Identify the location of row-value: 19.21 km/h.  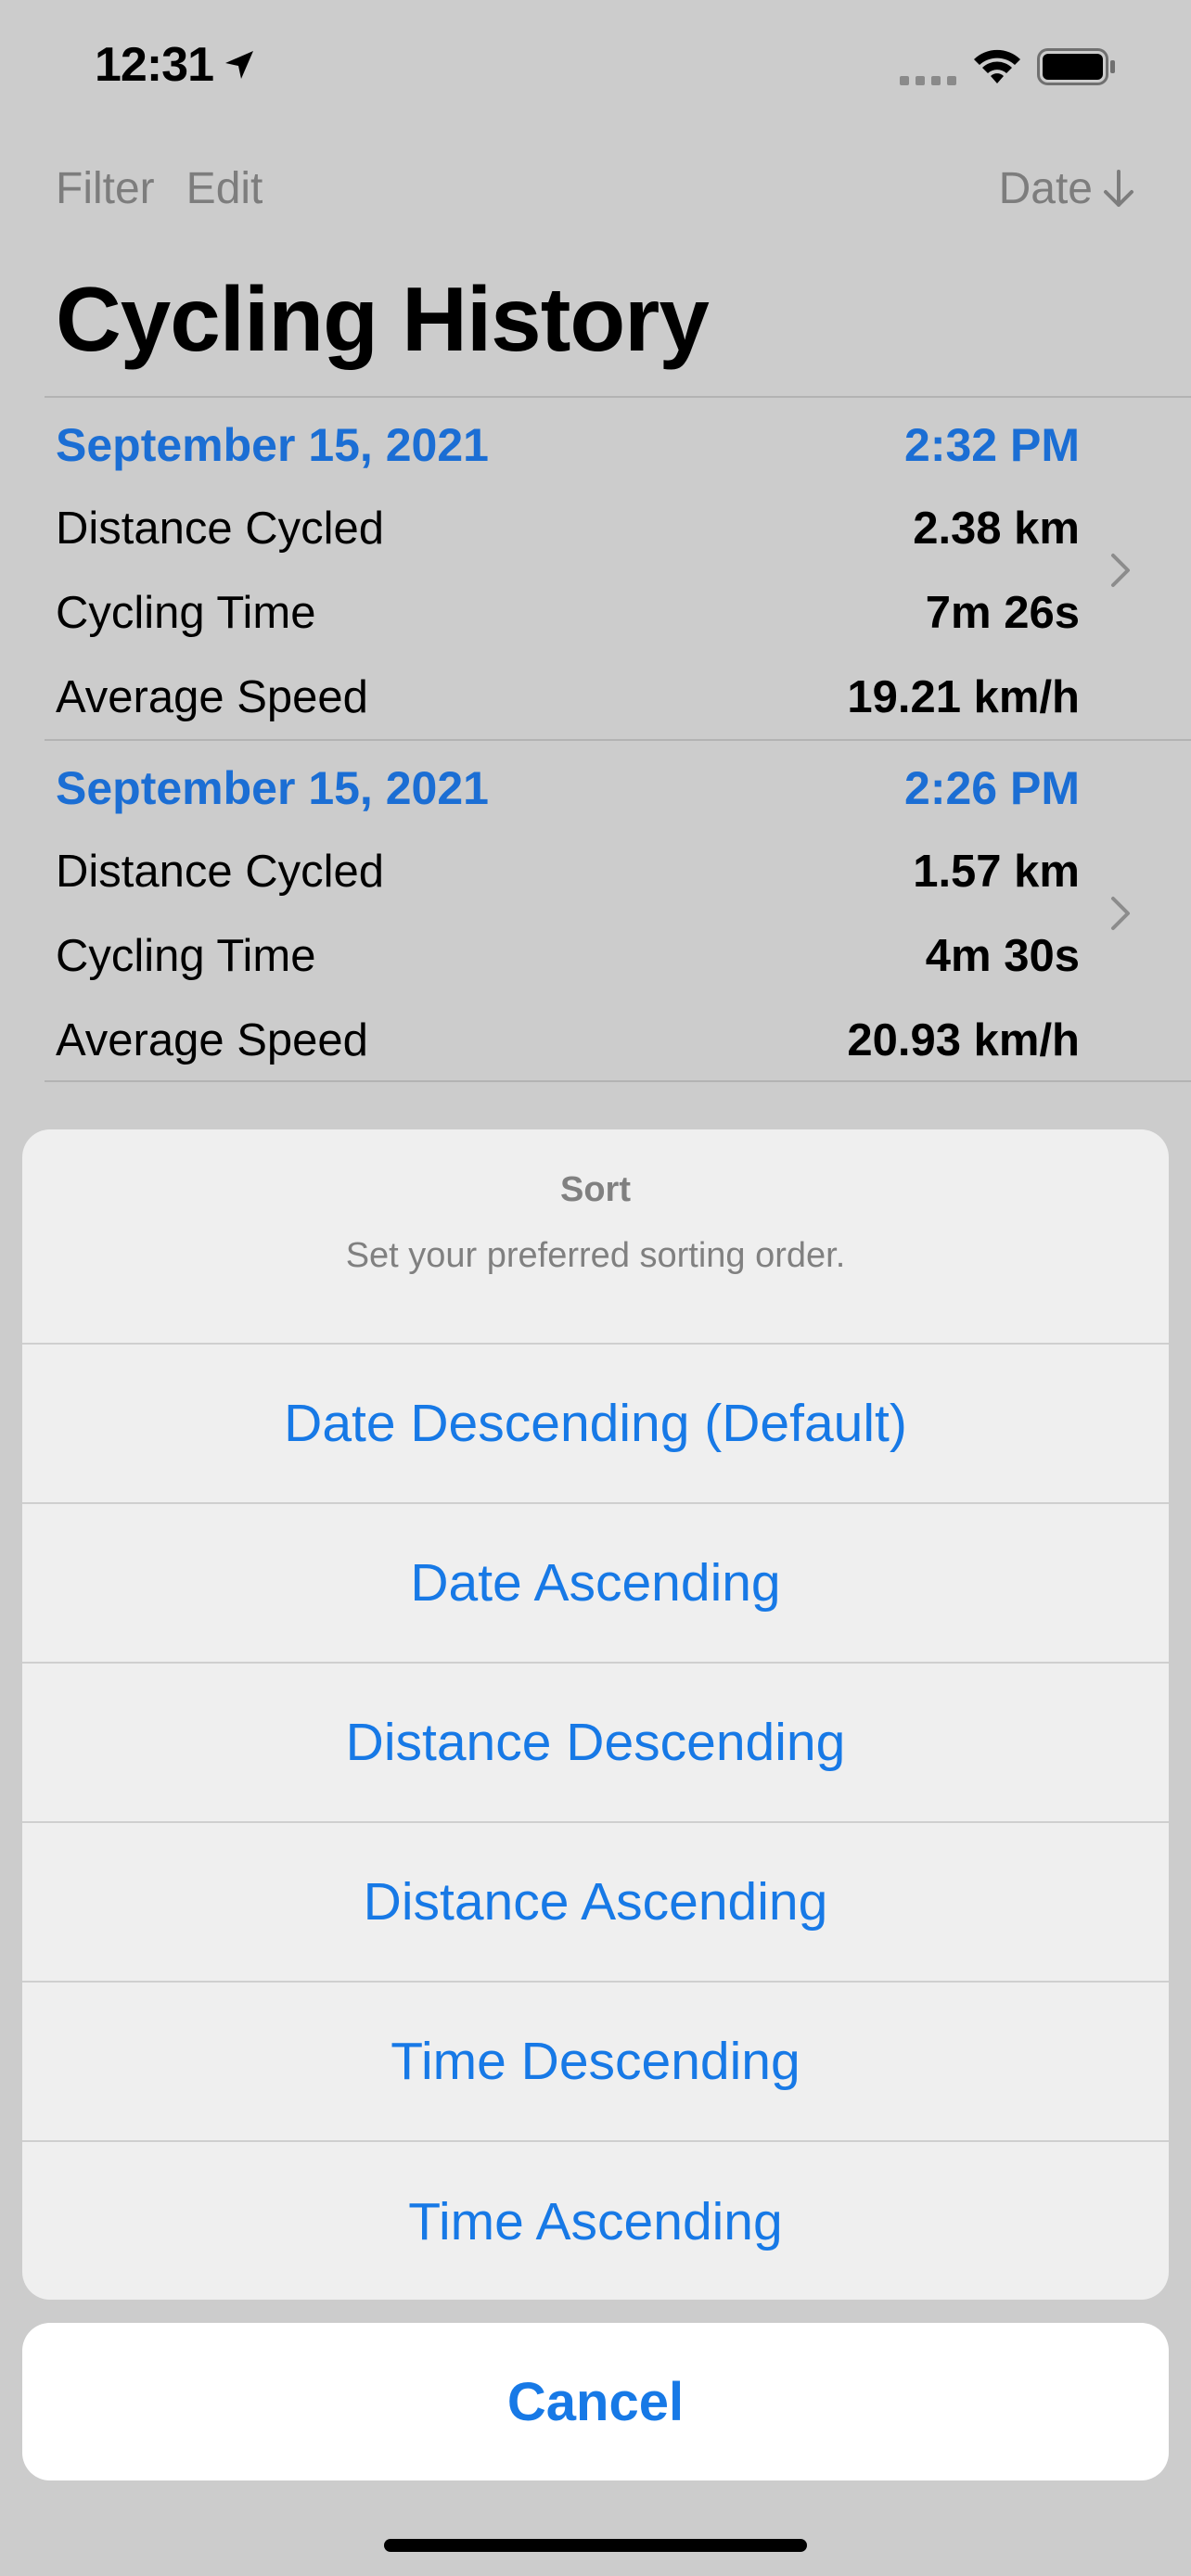
(963, 697).